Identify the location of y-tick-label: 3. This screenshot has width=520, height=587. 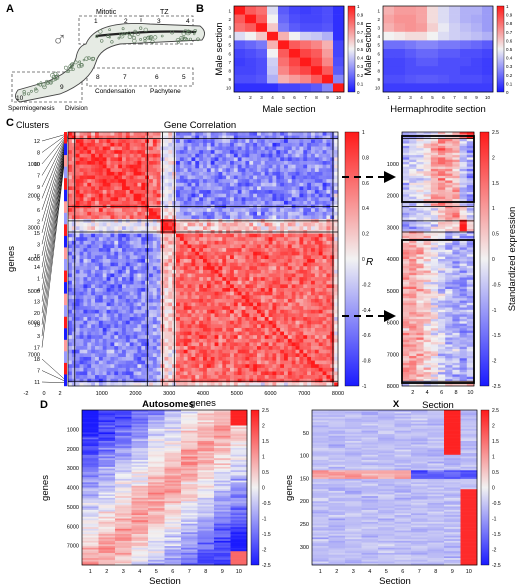
(229, 28).